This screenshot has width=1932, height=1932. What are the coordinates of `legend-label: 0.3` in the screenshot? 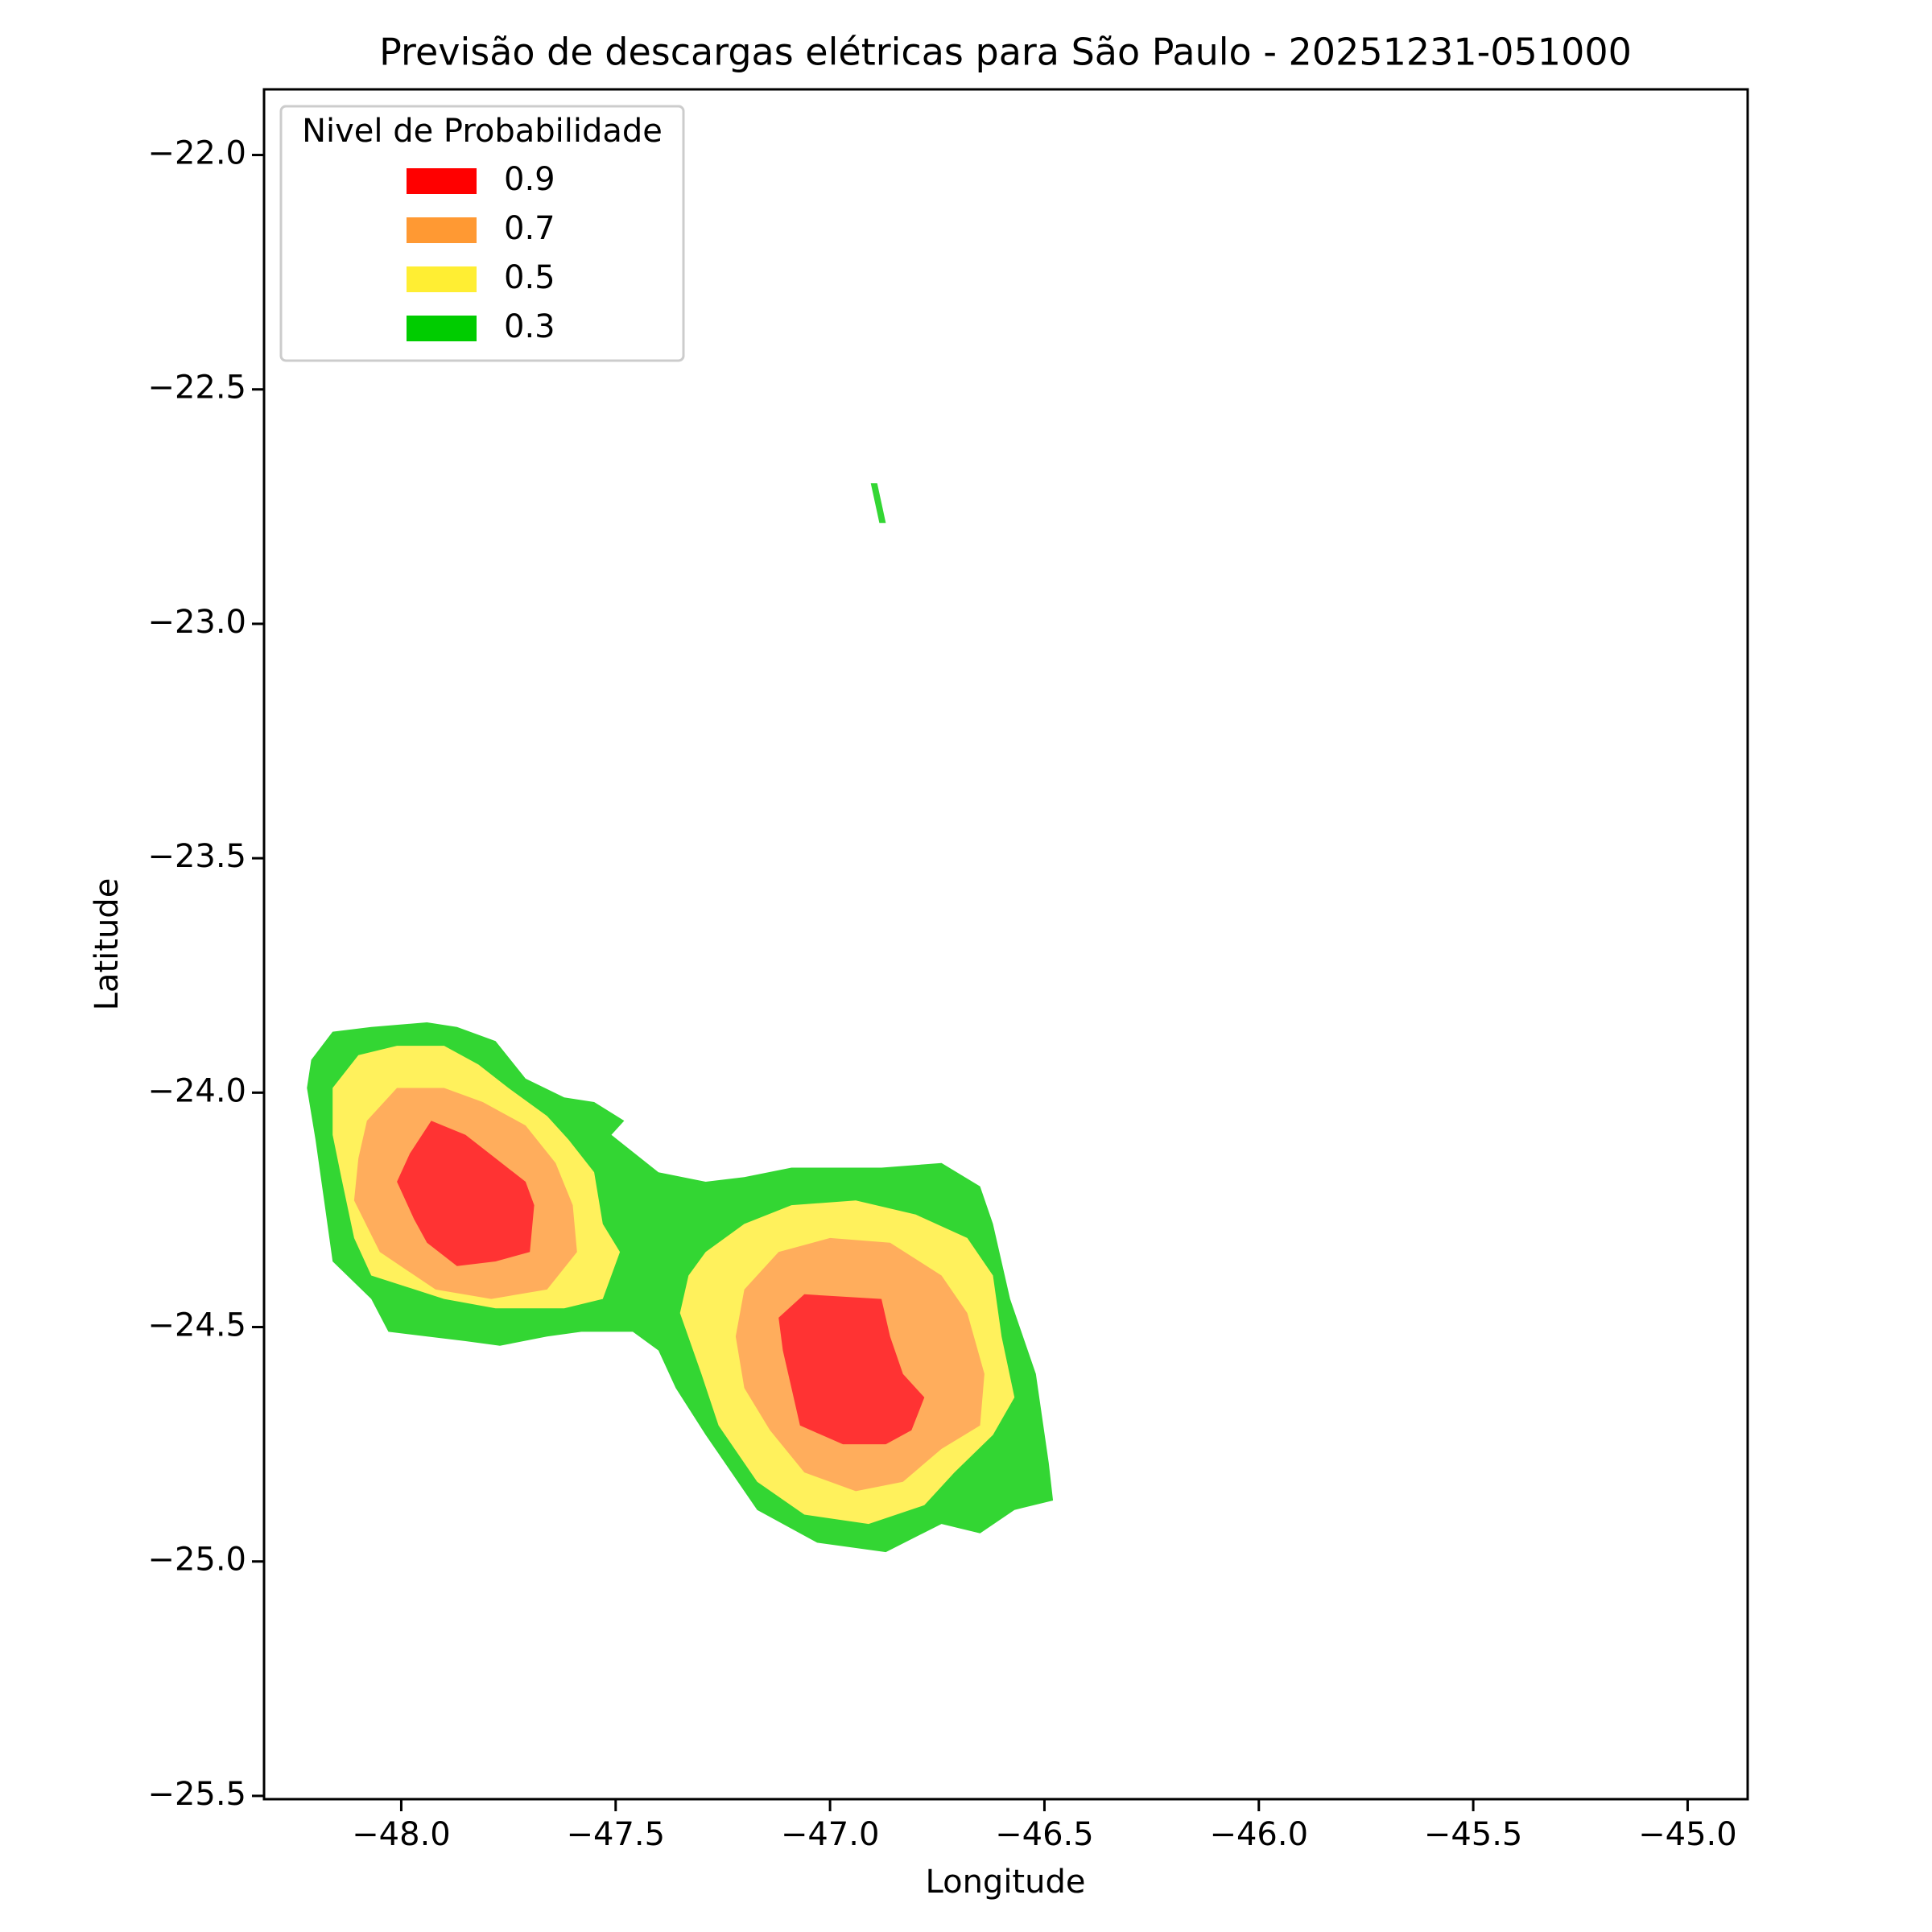 It's located at (529, 326).